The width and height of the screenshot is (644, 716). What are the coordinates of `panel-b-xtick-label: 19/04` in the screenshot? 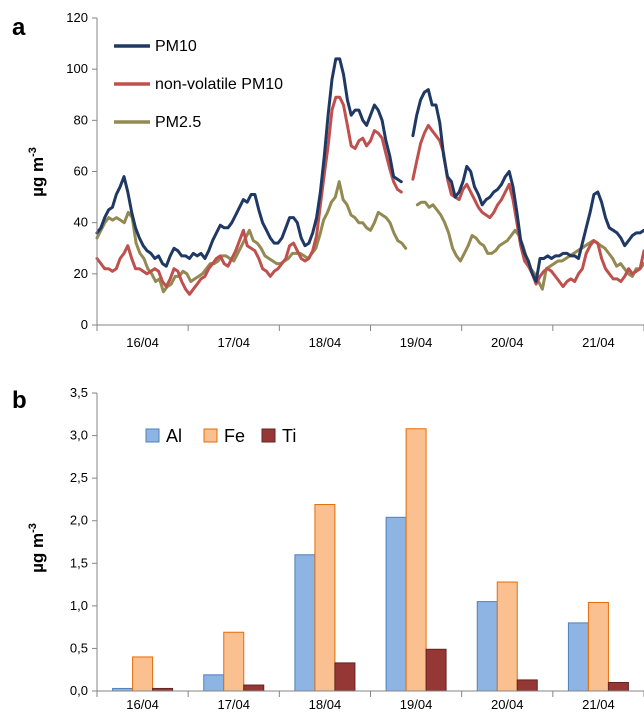 It's located at (416, 704).